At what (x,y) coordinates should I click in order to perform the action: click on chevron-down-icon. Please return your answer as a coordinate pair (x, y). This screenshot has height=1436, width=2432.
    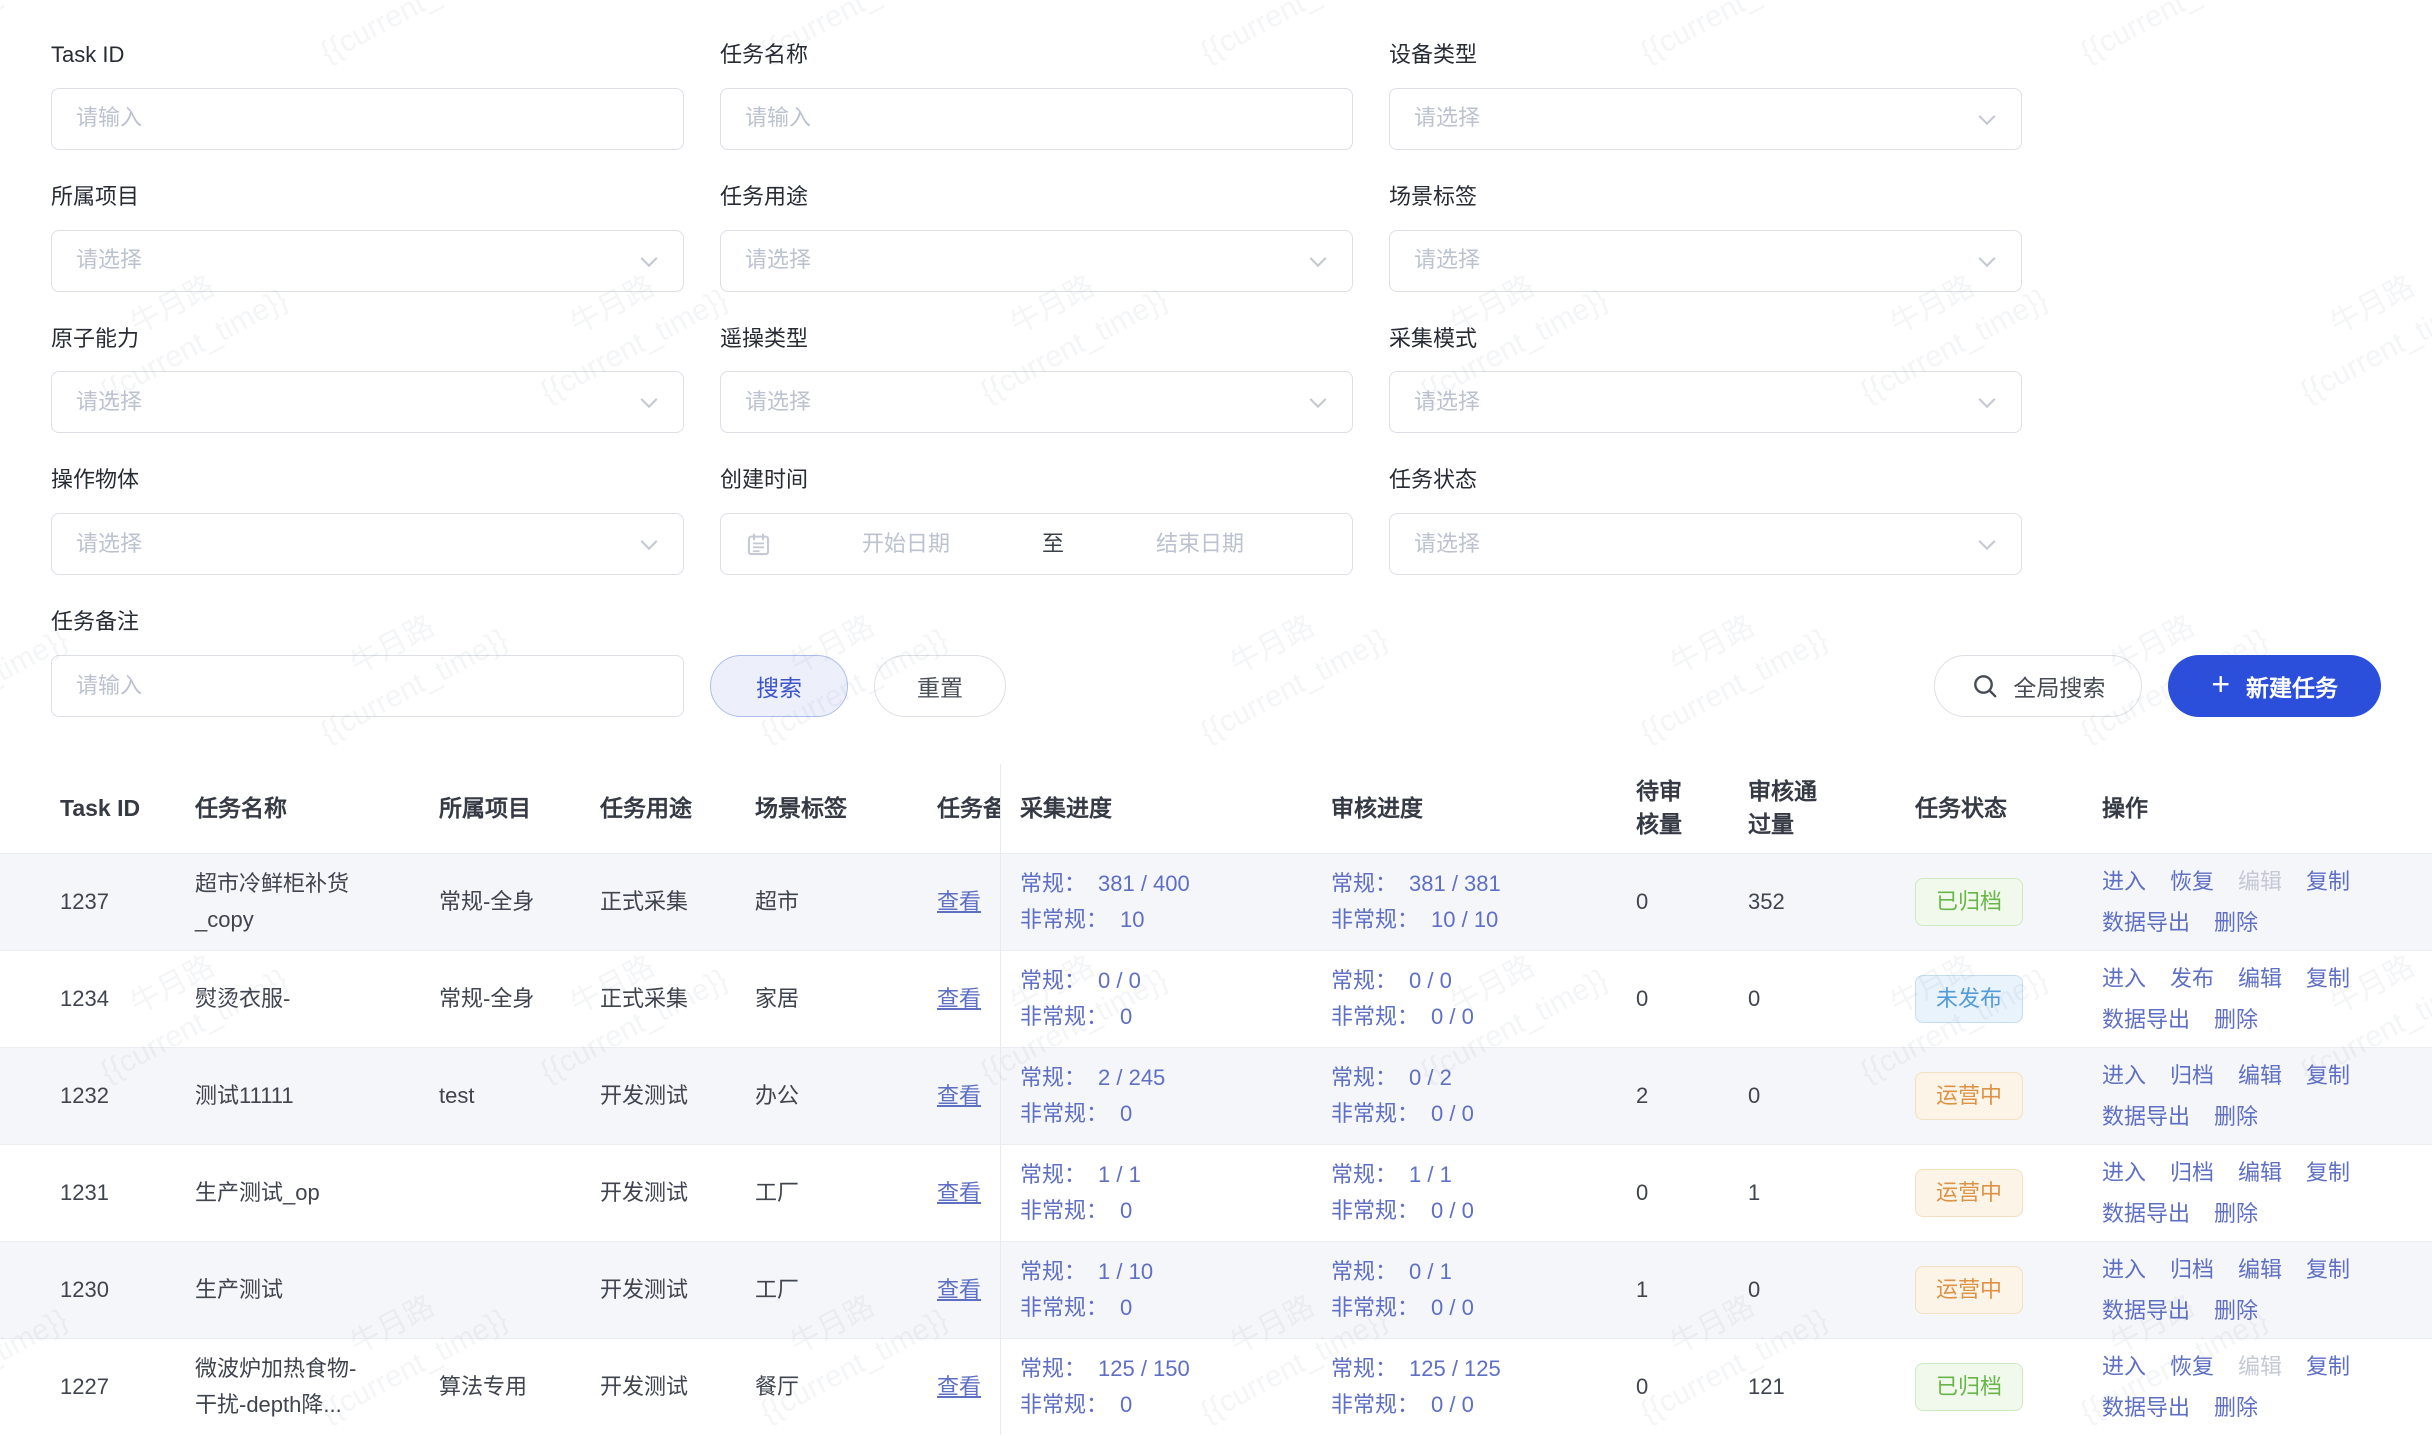
    Looking at the image, I should click on (1987, 400).